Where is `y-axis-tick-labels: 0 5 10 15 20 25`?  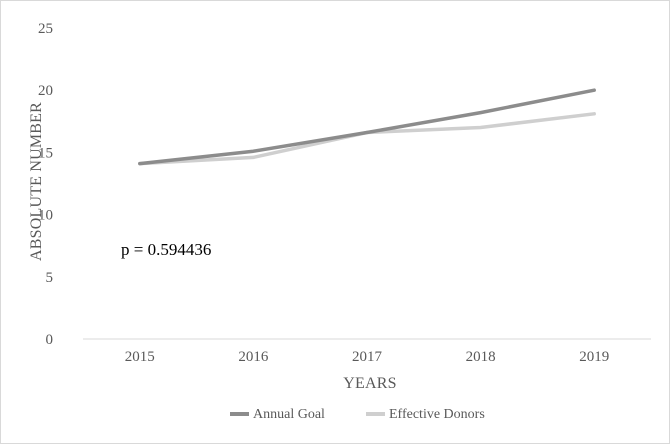 y-axis-tick-labels: 0 5 10 15 20 25 is located at coordinates (45, 184).